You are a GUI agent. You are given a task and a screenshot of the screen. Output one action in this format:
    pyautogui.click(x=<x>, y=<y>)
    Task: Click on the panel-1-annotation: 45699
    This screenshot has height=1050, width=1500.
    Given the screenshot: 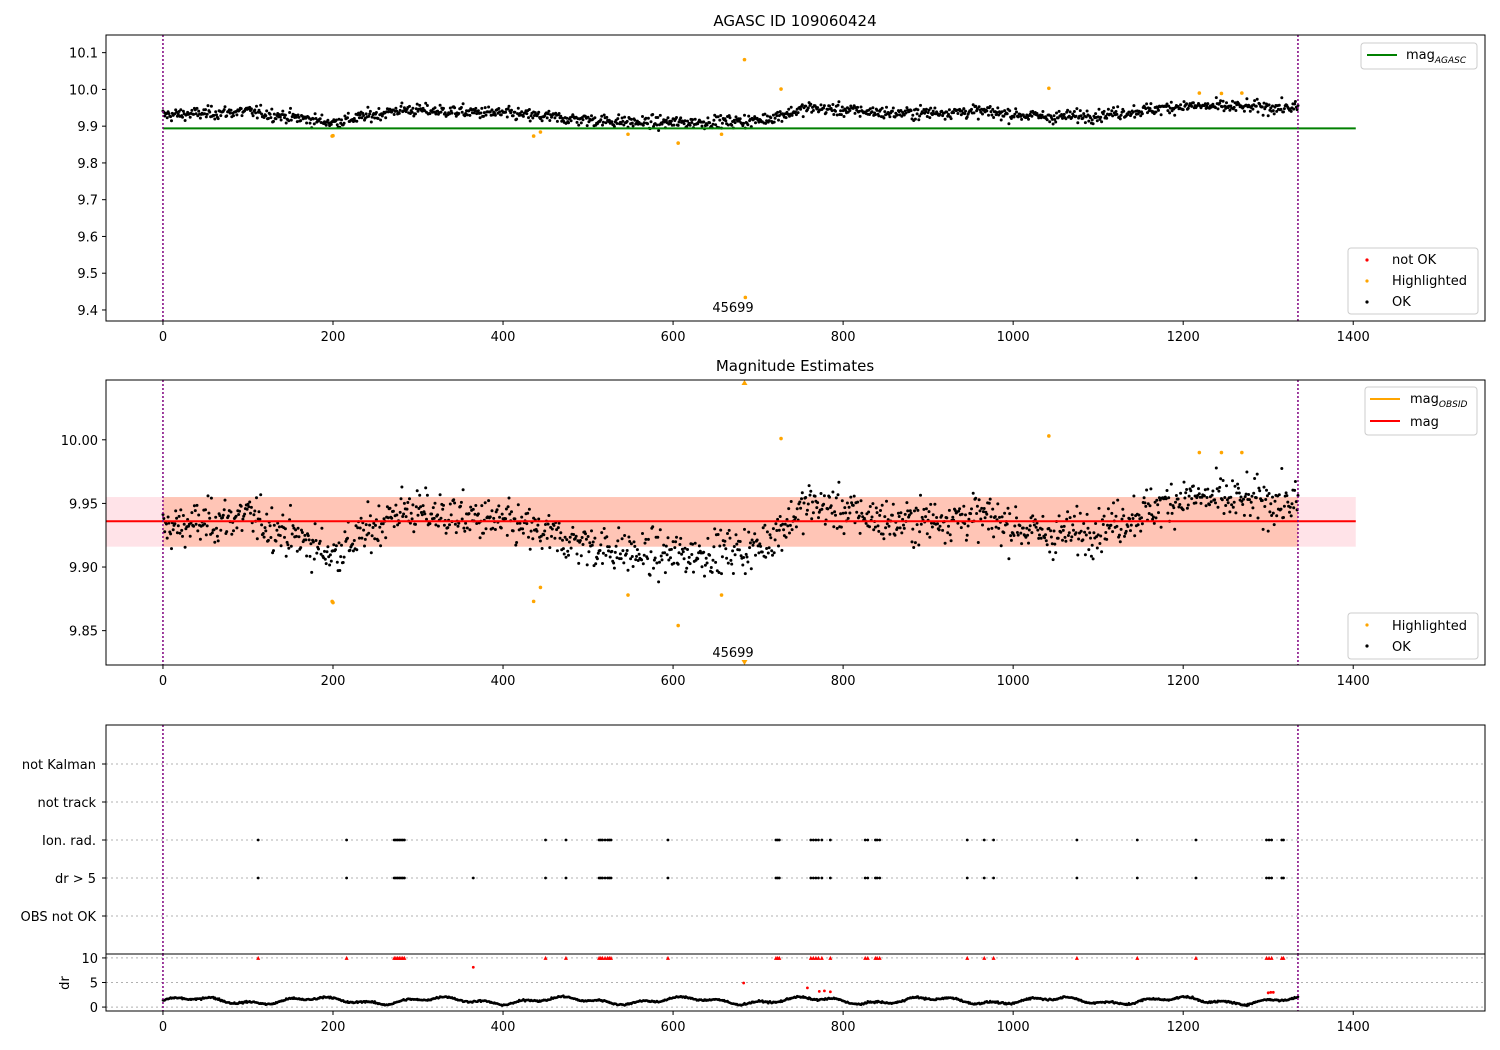 What is the action you would take?
    pyautogui.click(x=732, y=308)
    